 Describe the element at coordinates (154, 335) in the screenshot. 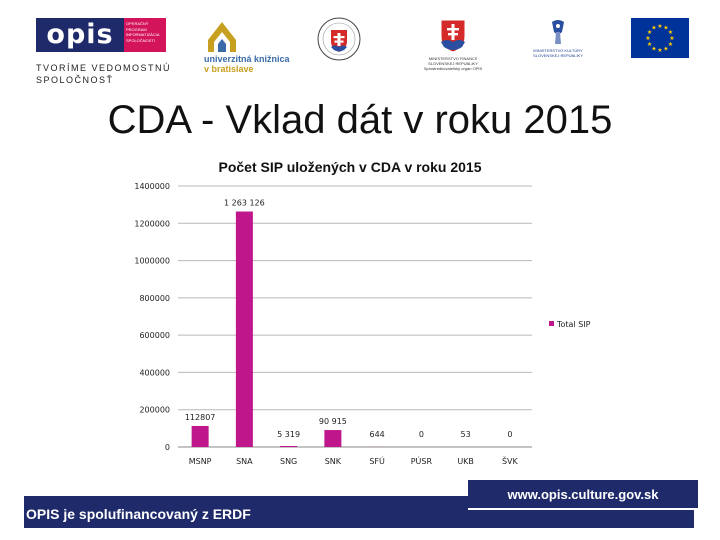

I see `y-tick-label: 600000` at that location.